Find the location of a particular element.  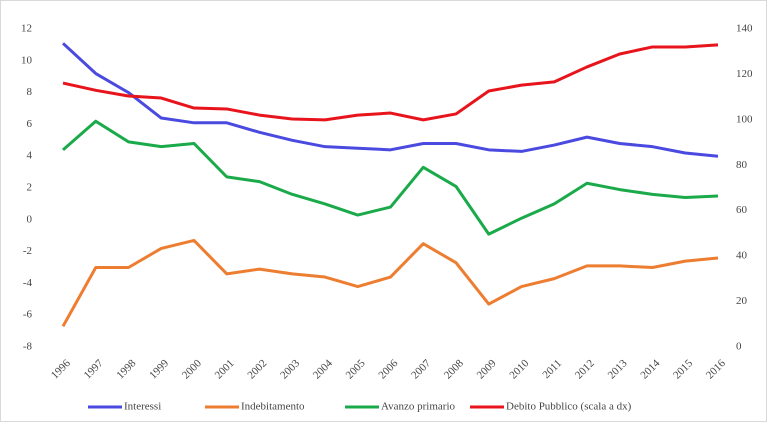

legend-label: Debito Pubblico (scala a dx) is located at coordinates (569, 407).